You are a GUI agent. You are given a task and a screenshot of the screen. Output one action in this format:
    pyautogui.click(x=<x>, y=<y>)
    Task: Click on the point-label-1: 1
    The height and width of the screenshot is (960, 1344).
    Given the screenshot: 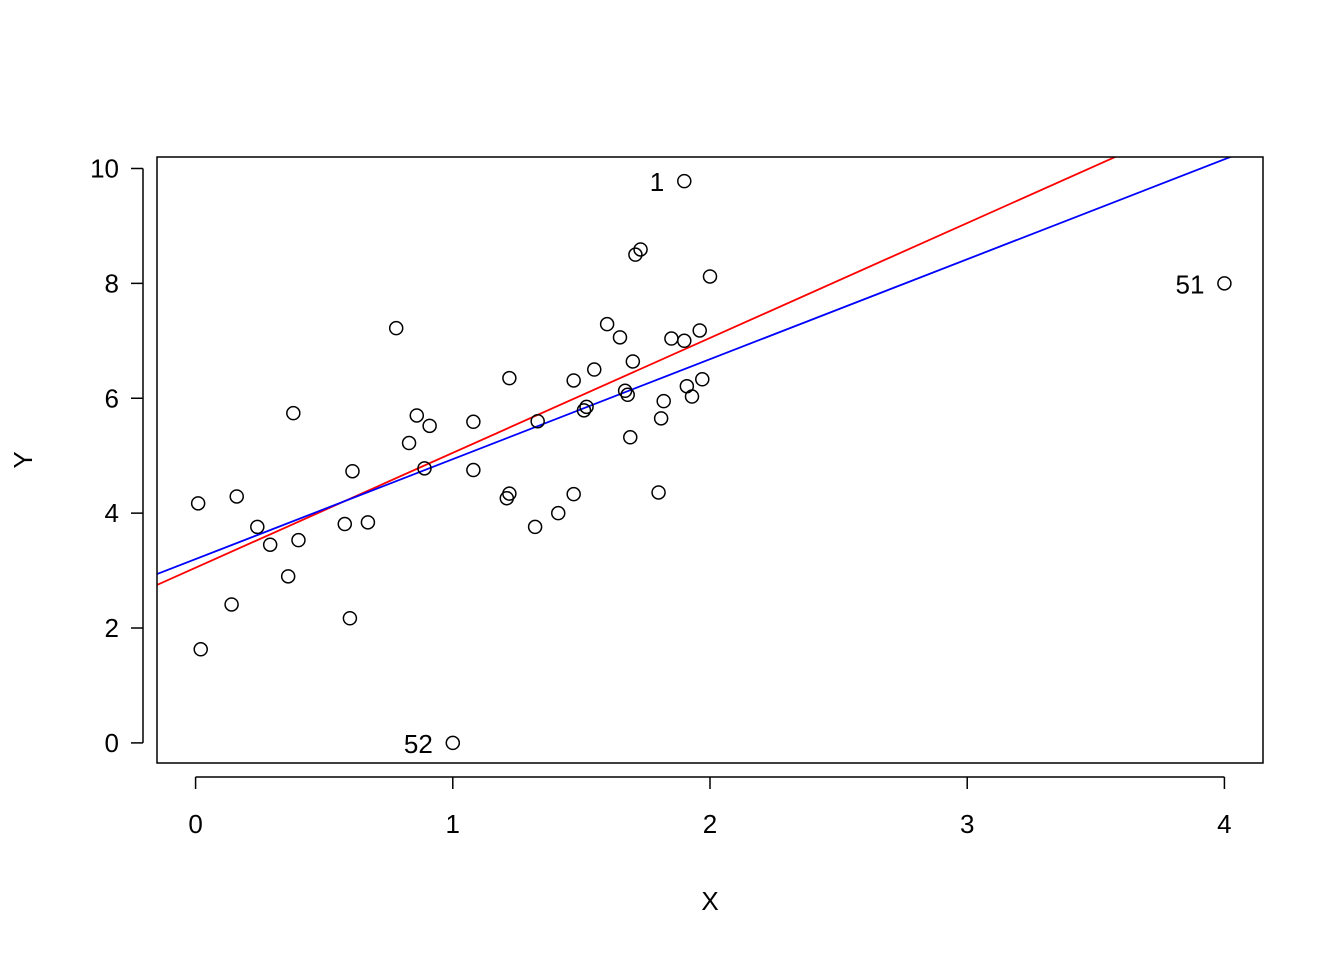 What is the action you would take?
    pyautogui.click(x=657, y=182)
    